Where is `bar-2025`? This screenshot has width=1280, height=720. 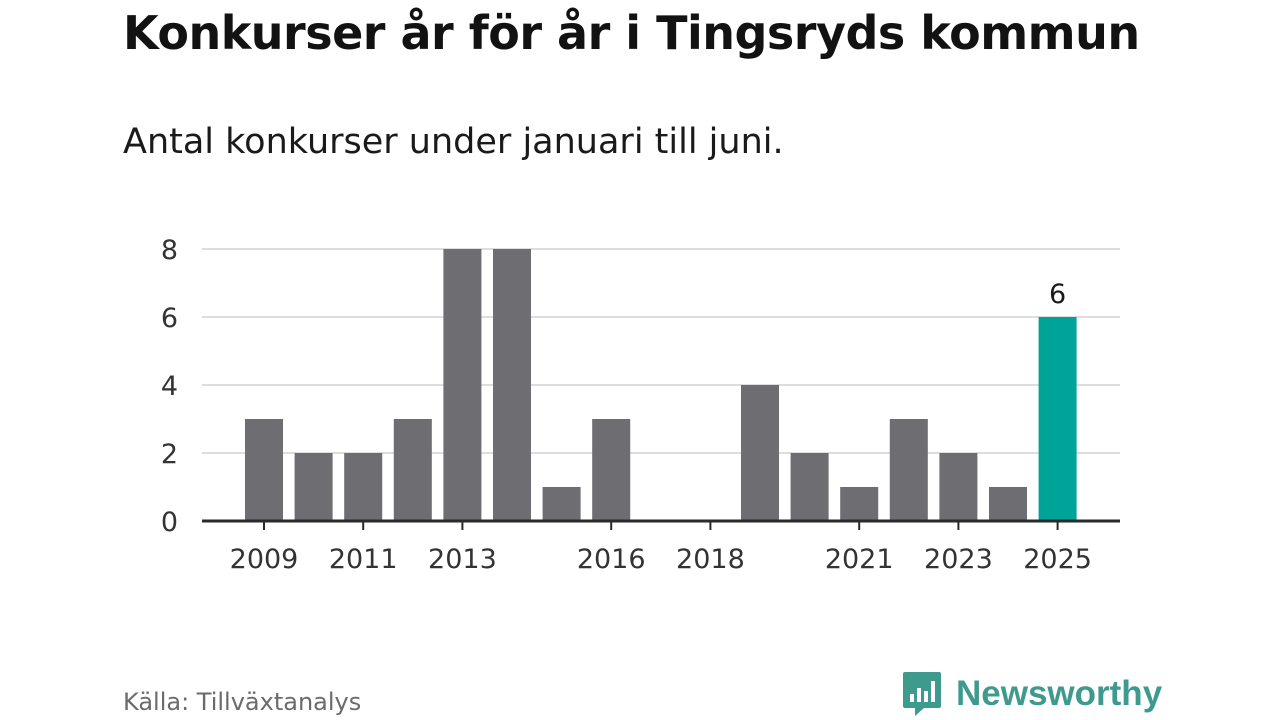 bar-2025 is located at coordinates (1057, 419).